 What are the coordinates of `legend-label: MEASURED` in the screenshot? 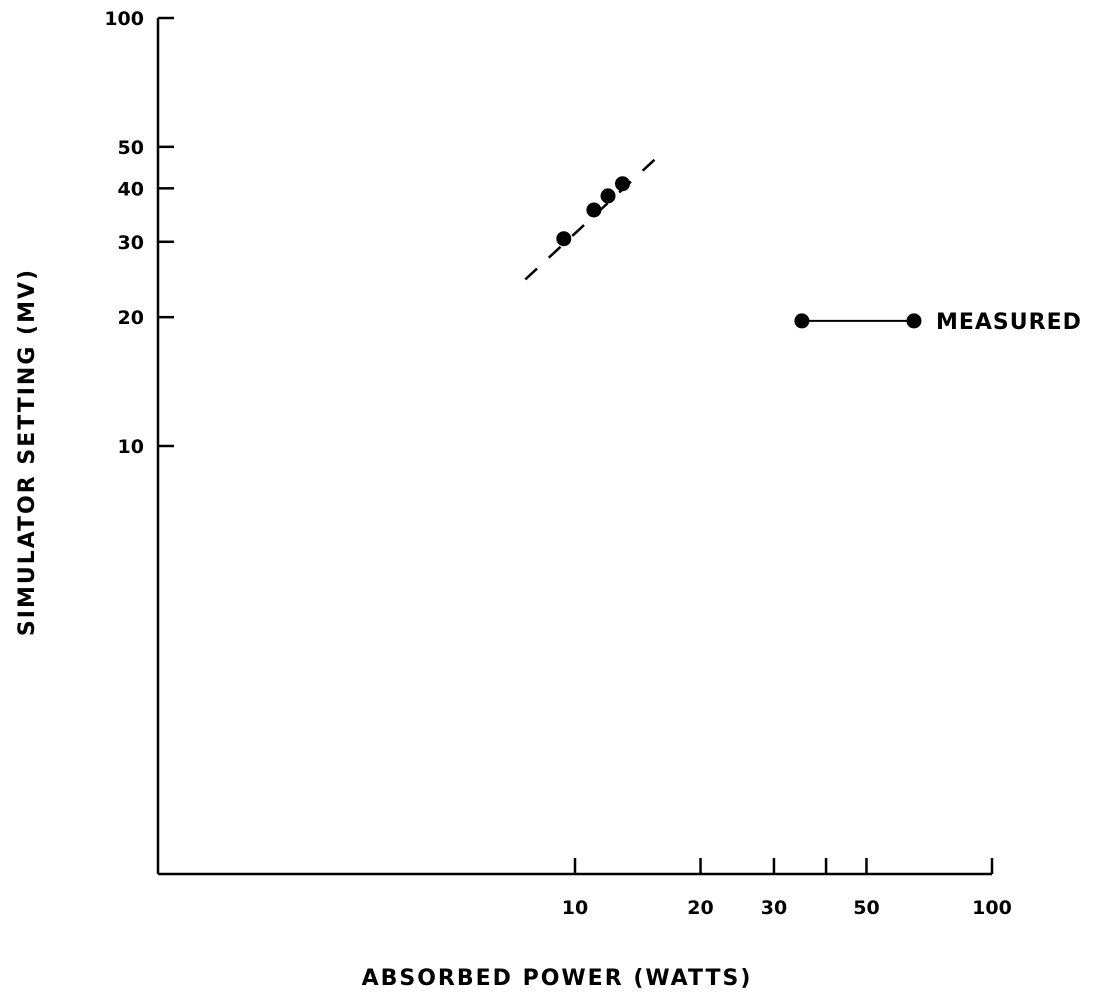 It's located at (1009, 322).